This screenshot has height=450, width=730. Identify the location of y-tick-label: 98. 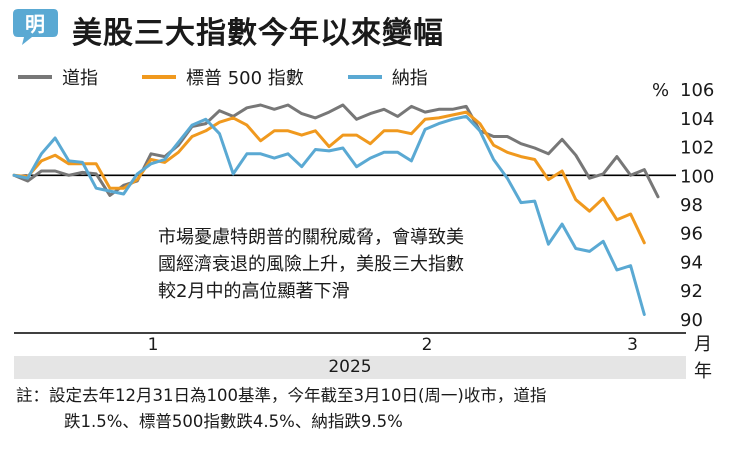
(691, 205).